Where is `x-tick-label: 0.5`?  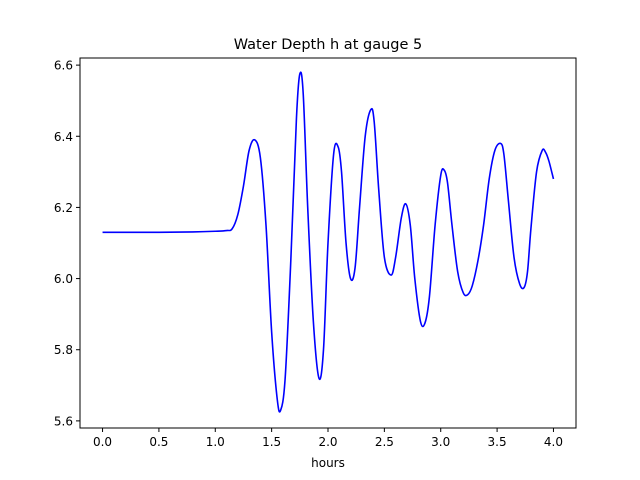
x-tick-label: 0.5 is located at coordinates (158, 442).